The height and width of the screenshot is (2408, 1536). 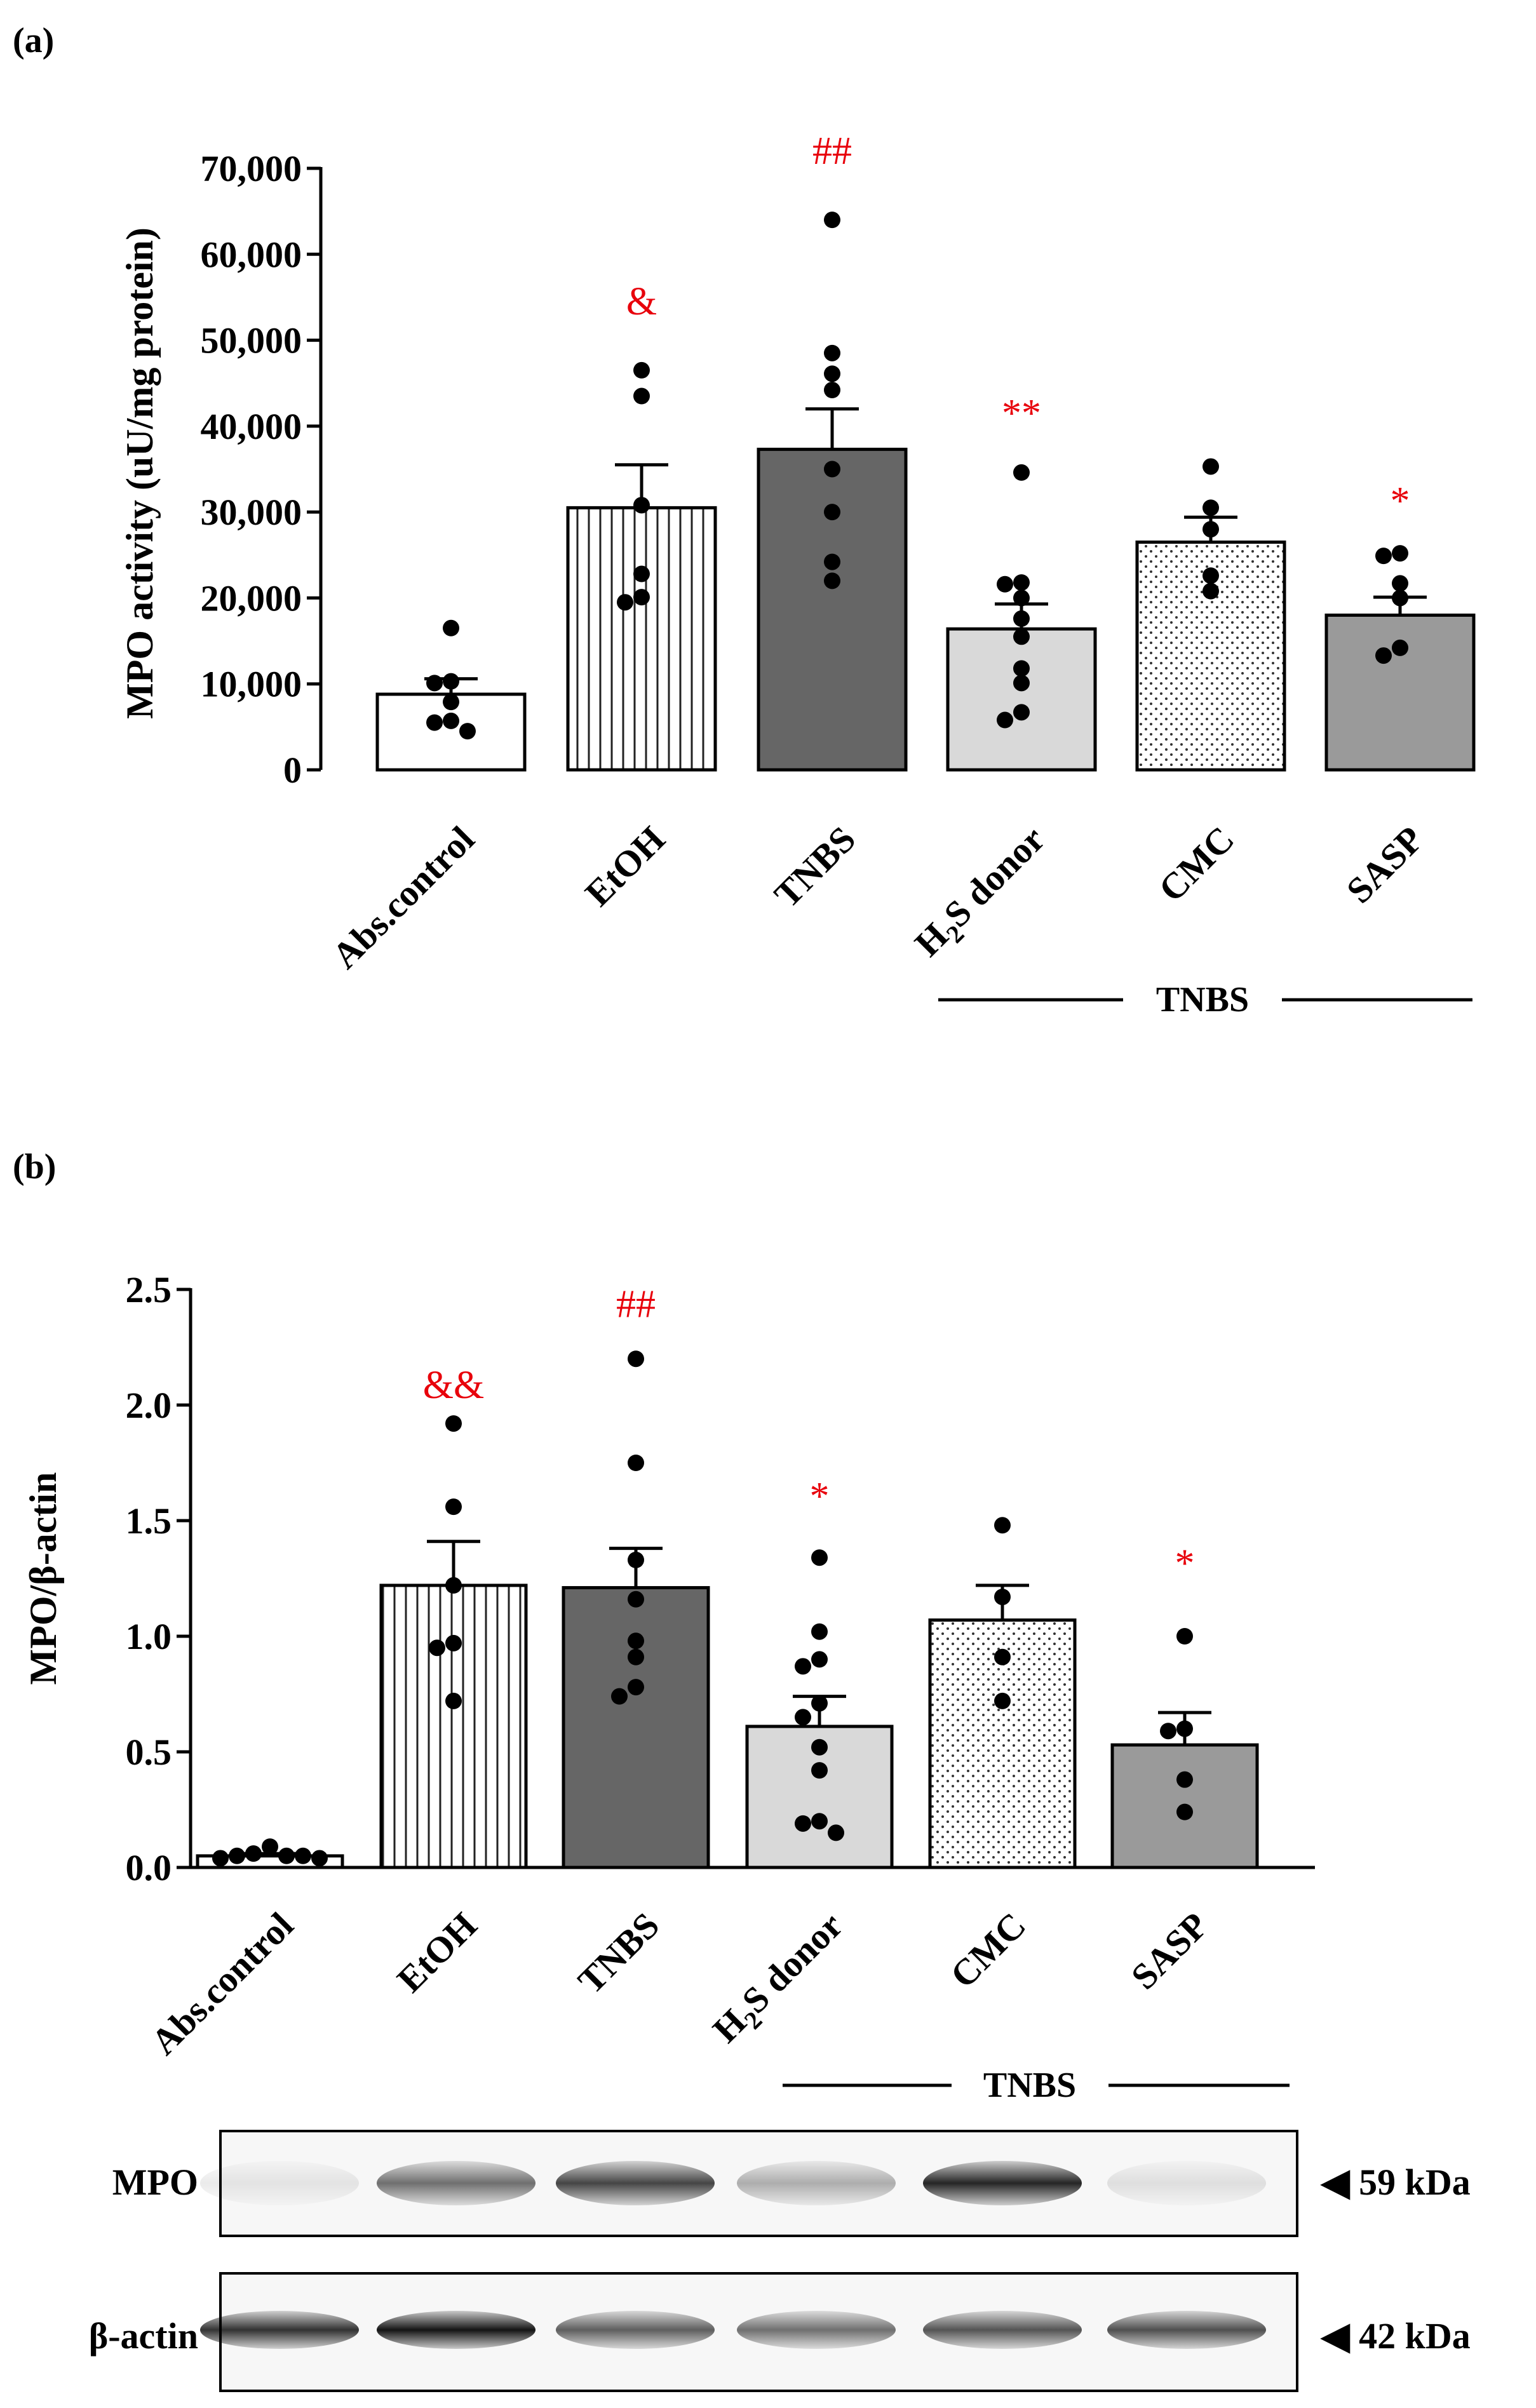 What do you see at coordinates (1196, 864) in the screenshot?
I see `x-tick-label-4: CMC` at bounding box center [1196, 864].